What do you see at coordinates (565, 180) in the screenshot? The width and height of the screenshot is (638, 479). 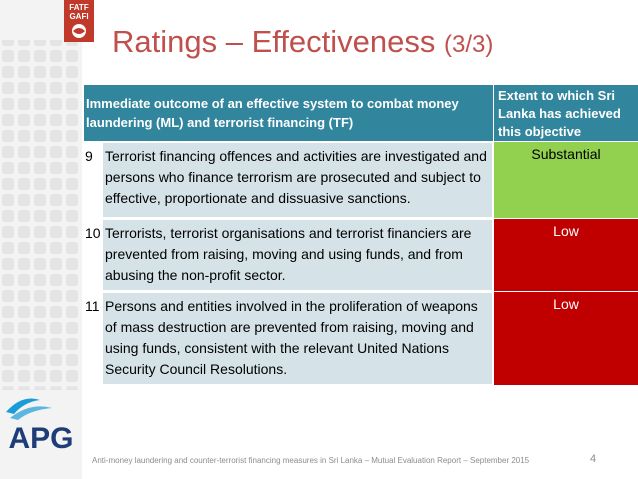 I see `rating-badge: Substantial` at bounding box center [565, 180].